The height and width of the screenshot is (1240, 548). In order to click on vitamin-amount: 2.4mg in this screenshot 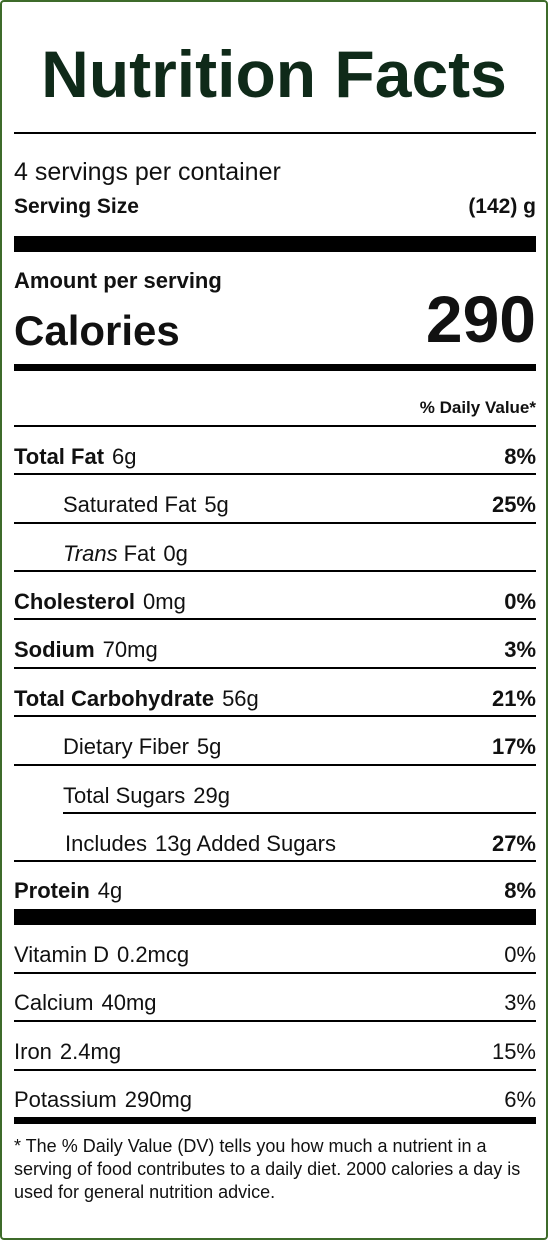, I will do `click(90, 1051)`.